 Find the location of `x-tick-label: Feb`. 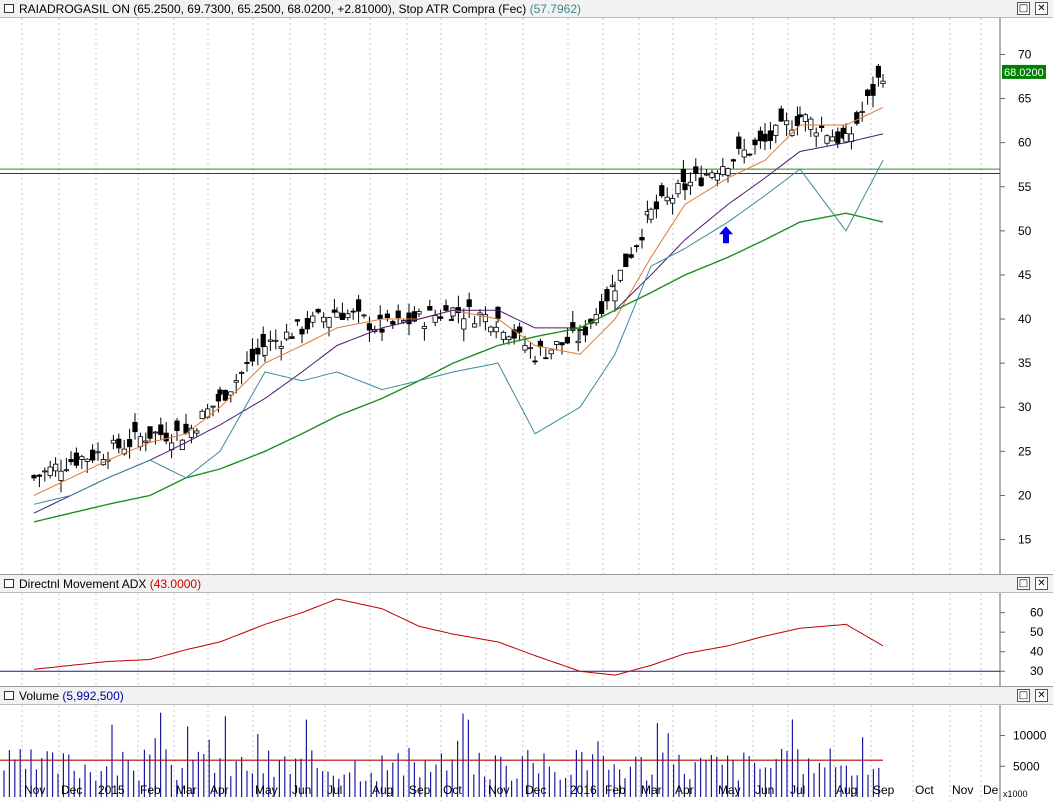

x-tick-label: Feb is located at coordinates (615, 790).